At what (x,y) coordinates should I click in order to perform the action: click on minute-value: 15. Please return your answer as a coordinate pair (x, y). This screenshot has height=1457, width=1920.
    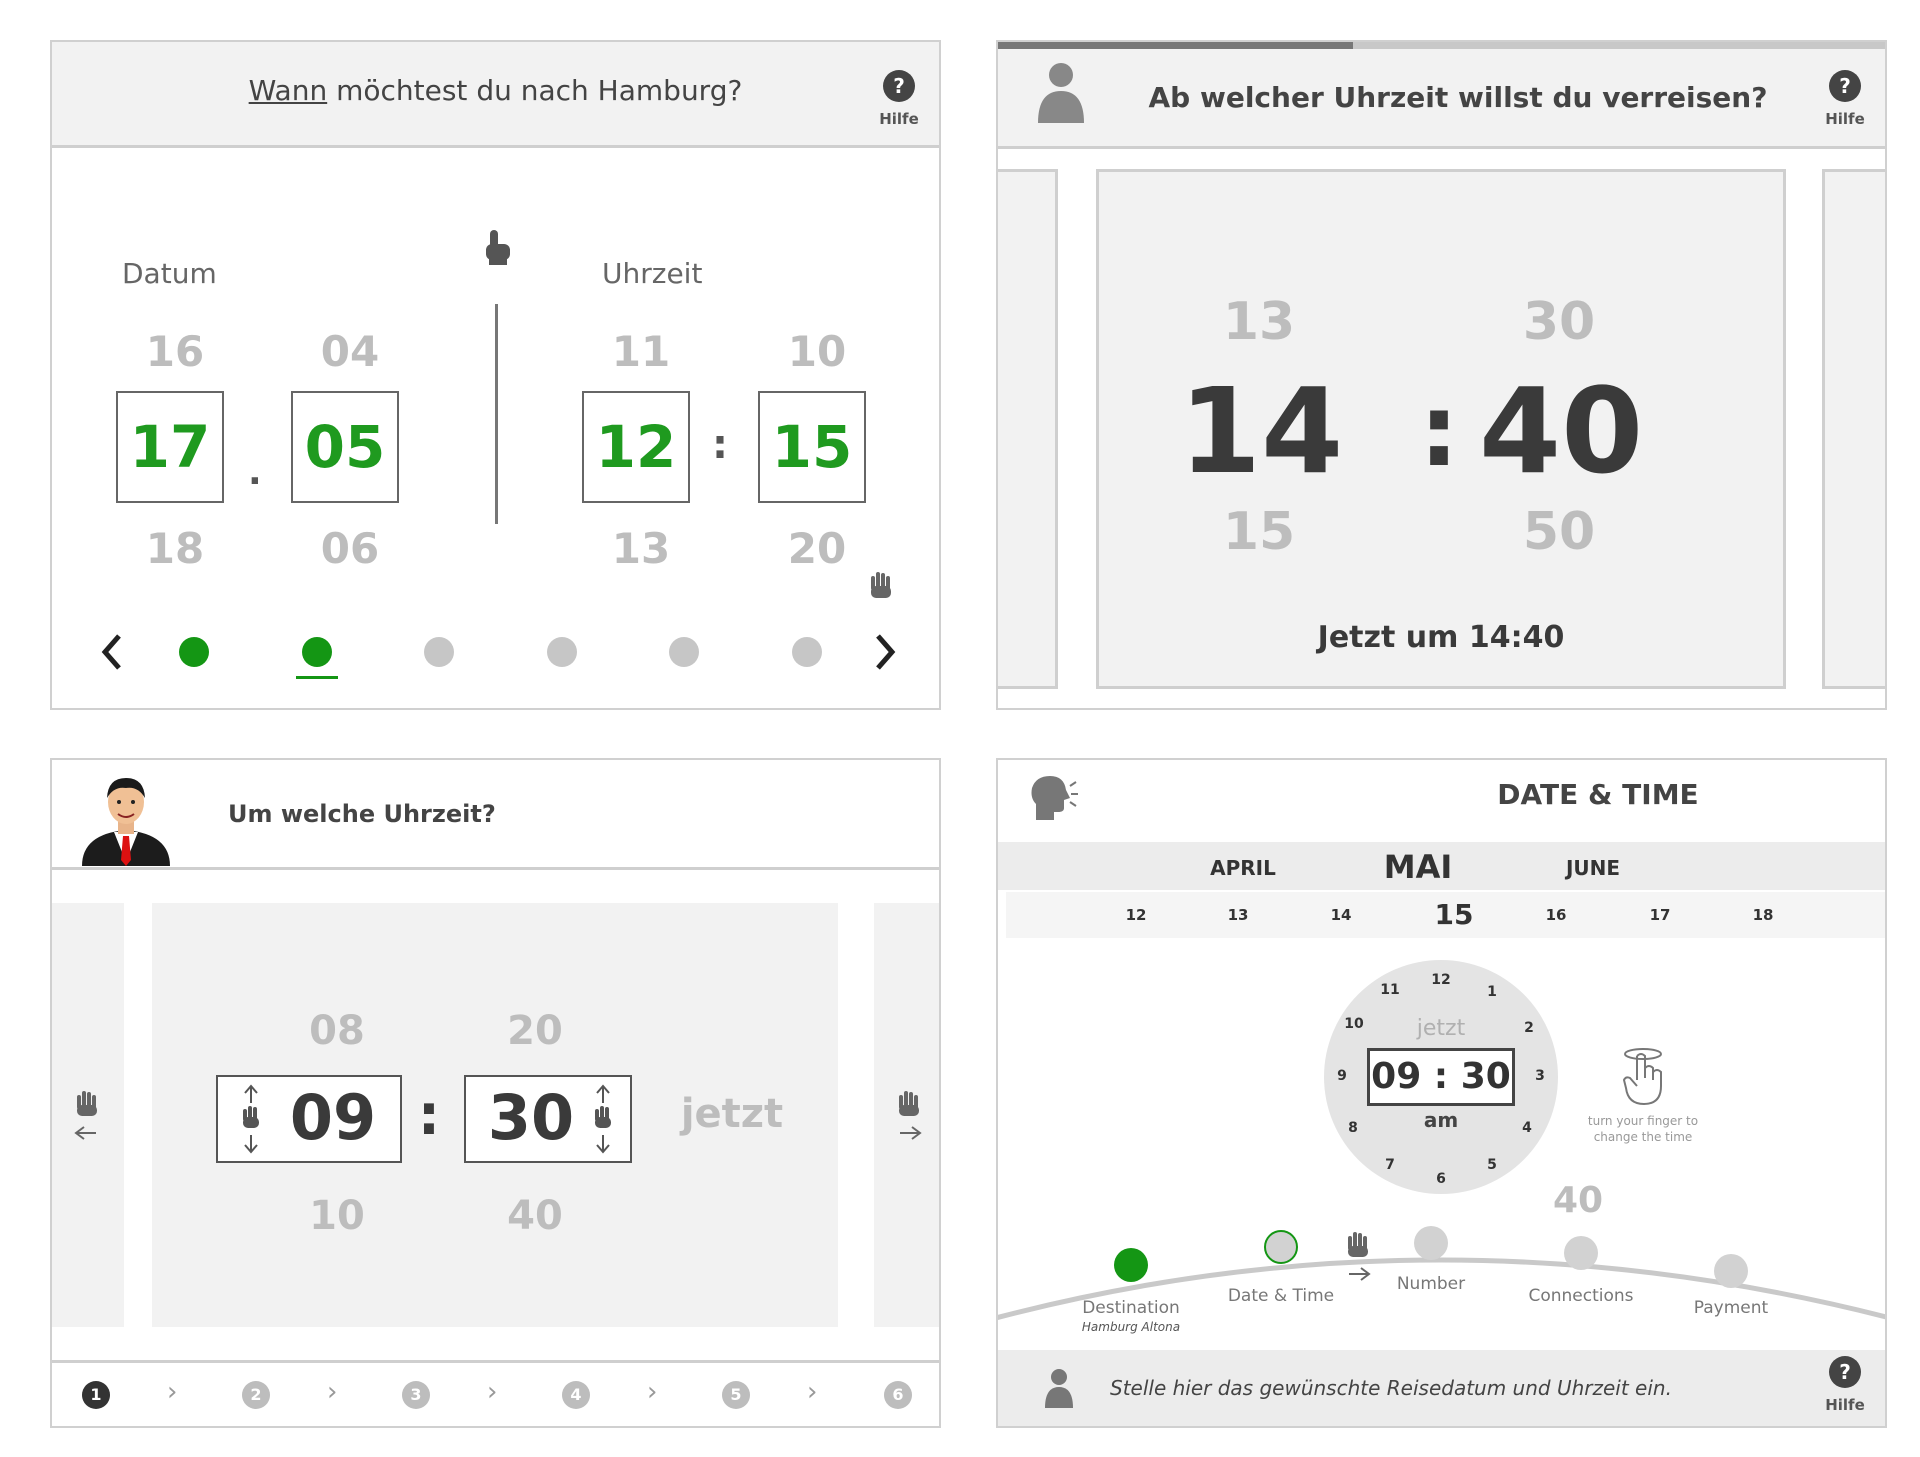
    Looking at the image, I should click on (812, 447).